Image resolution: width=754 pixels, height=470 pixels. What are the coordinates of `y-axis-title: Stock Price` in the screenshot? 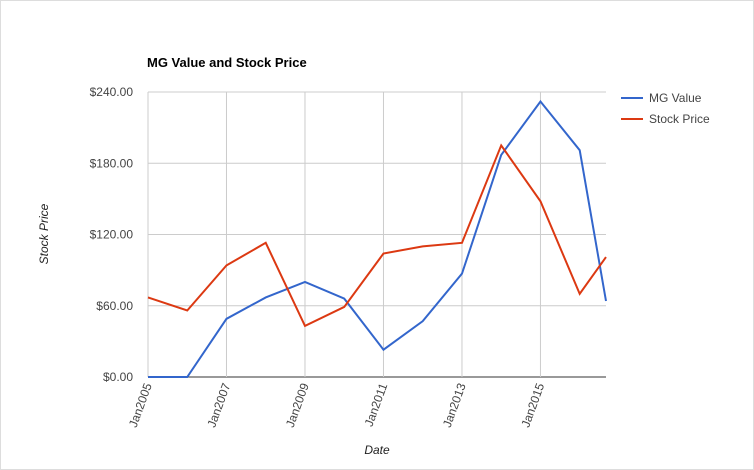 It's located at (44, 233).